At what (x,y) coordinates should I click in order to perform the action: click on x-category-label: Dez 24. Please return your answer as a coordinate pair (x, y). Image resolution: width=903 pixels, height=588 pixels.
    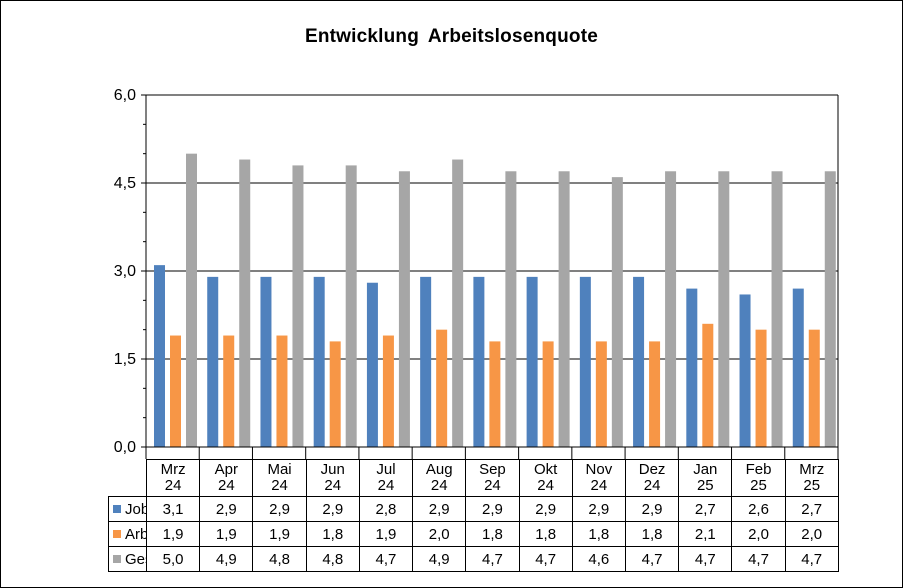
    Looking at the image, I should click on (652, 478).